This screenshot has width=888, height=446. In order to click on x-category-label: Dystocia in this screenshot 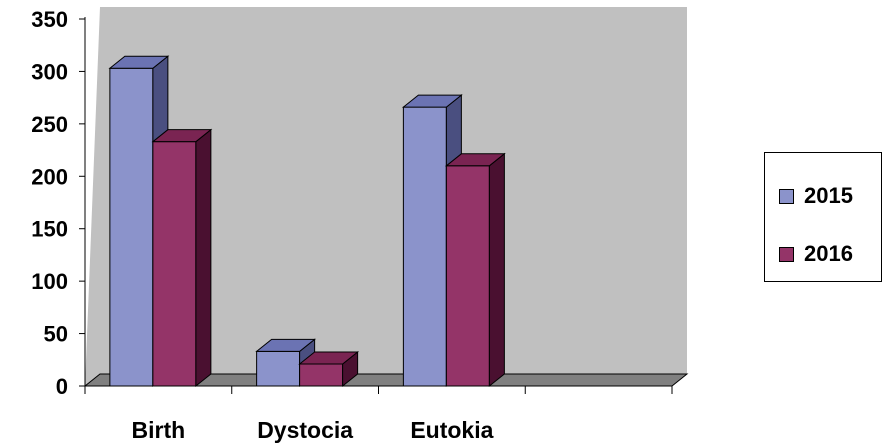, I will do `click(305, 430)`.